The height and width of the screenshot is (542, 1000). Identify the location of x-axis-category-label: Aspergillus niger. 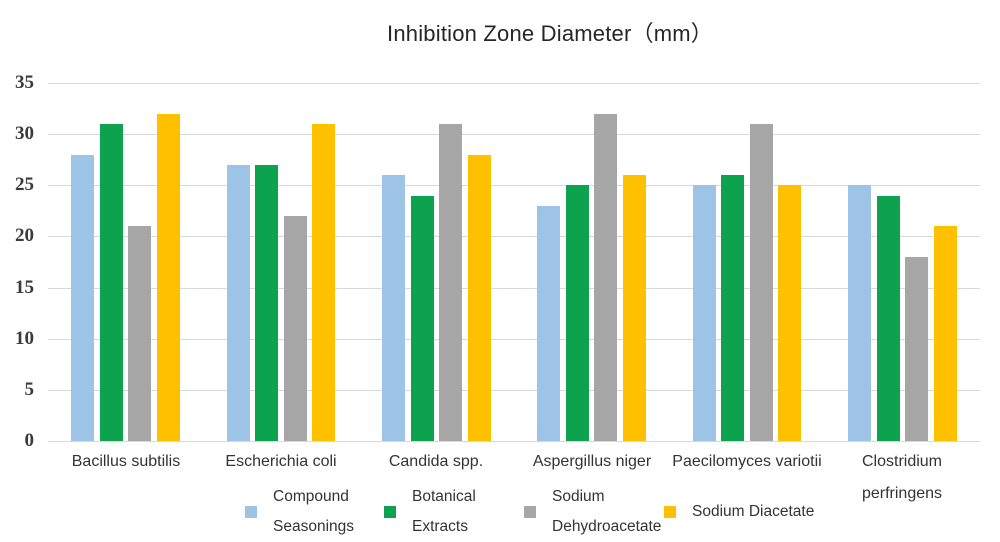
(592, 461).